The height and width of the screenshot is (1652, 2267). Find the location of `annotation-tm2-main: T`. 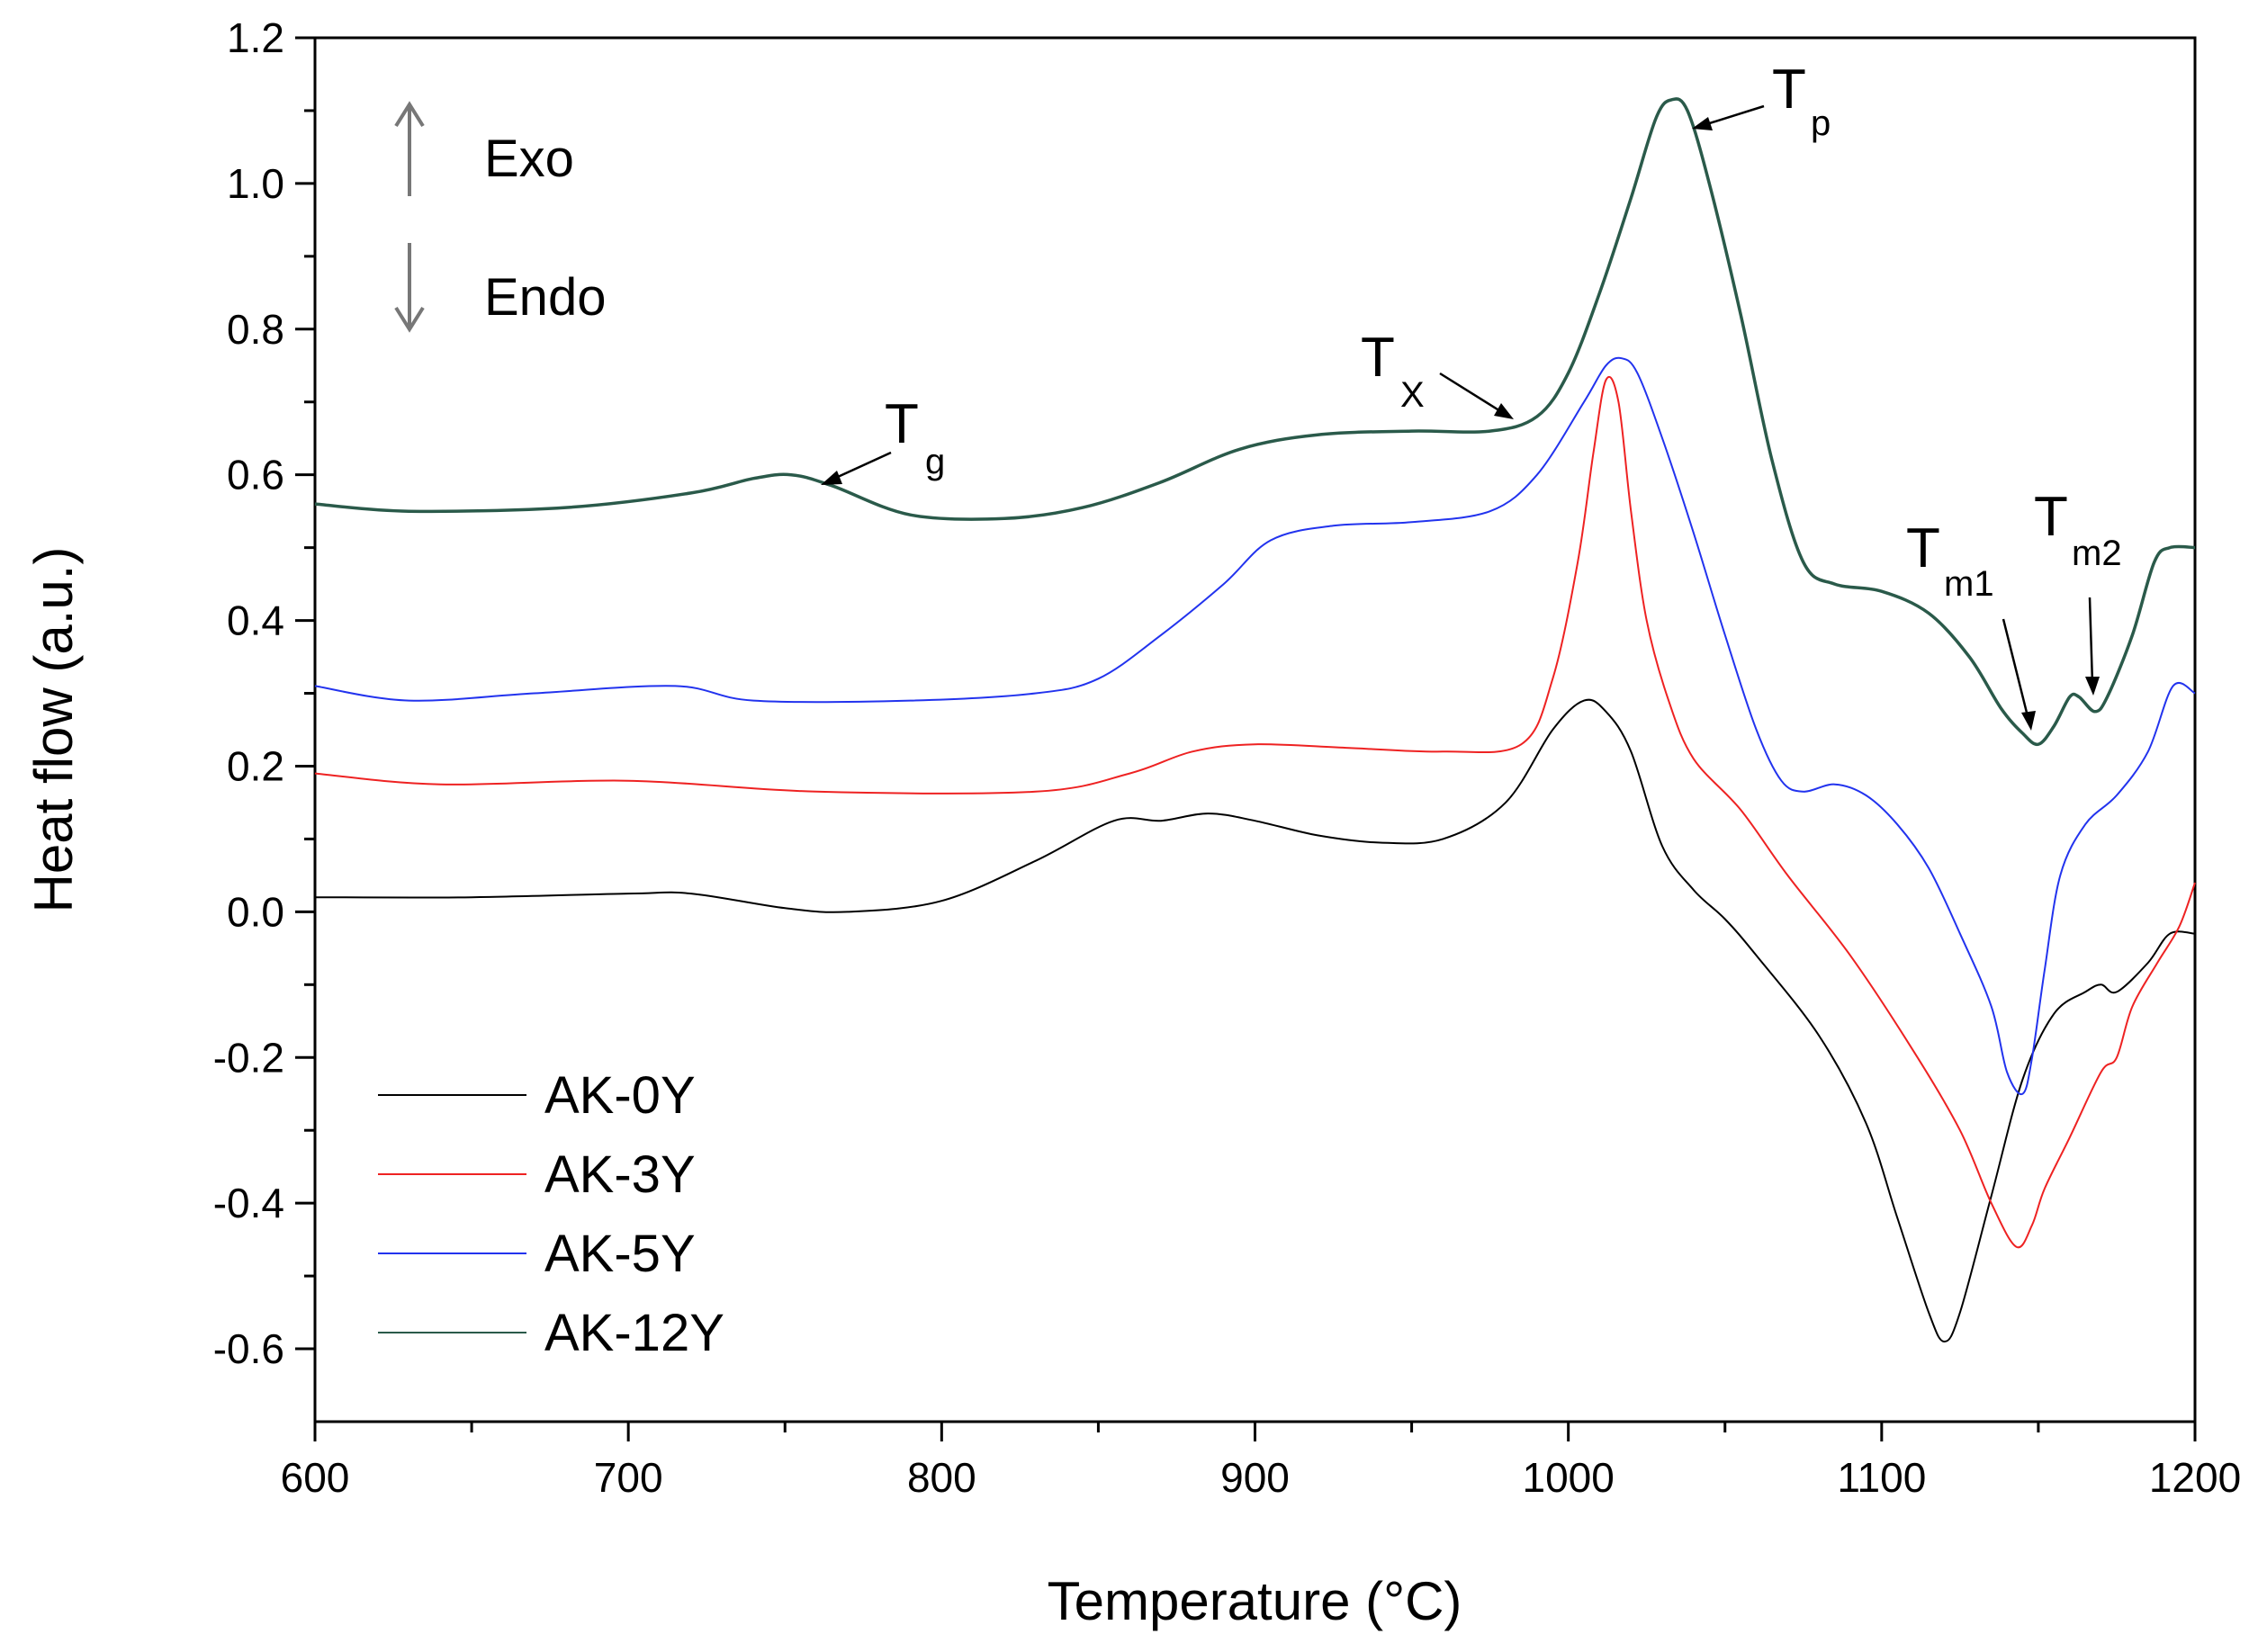

annotation-tm2-main: T is located at coordinates (2051, 517).